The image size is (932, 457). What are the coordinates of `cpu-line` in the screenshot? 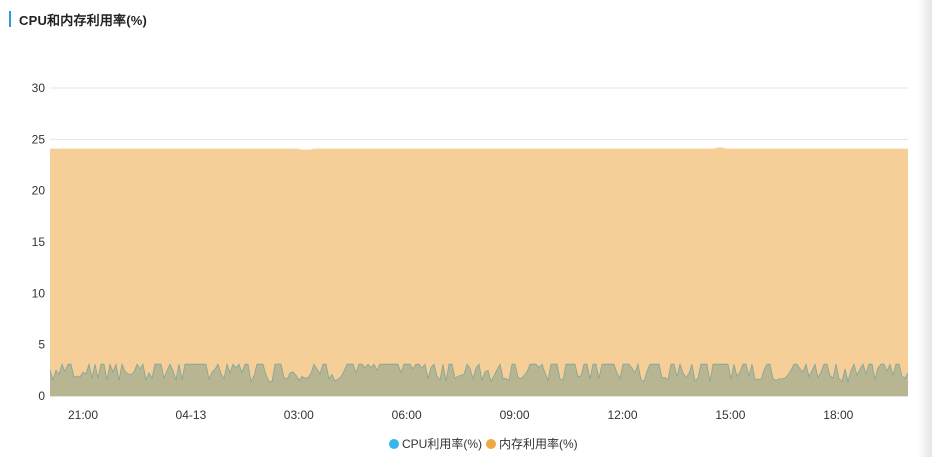 It's located at (479, 372).